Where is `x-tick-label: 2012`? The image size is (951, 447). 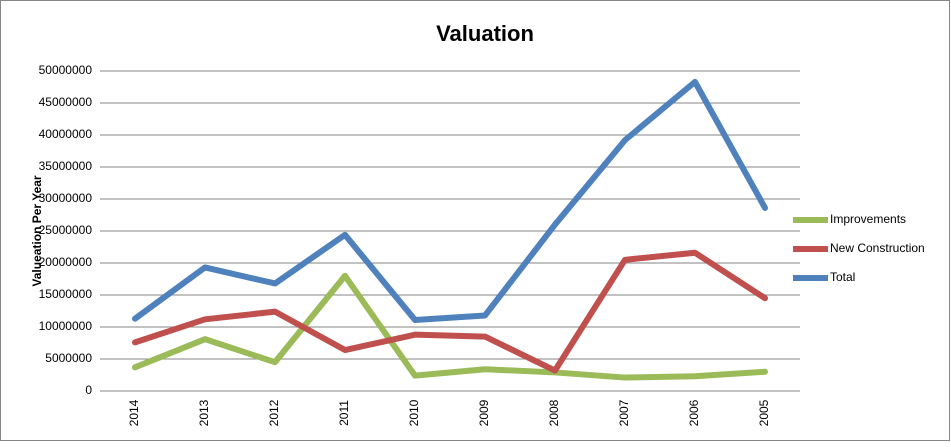
x-tick-label: 2012 is located at coordinates (274, 412).